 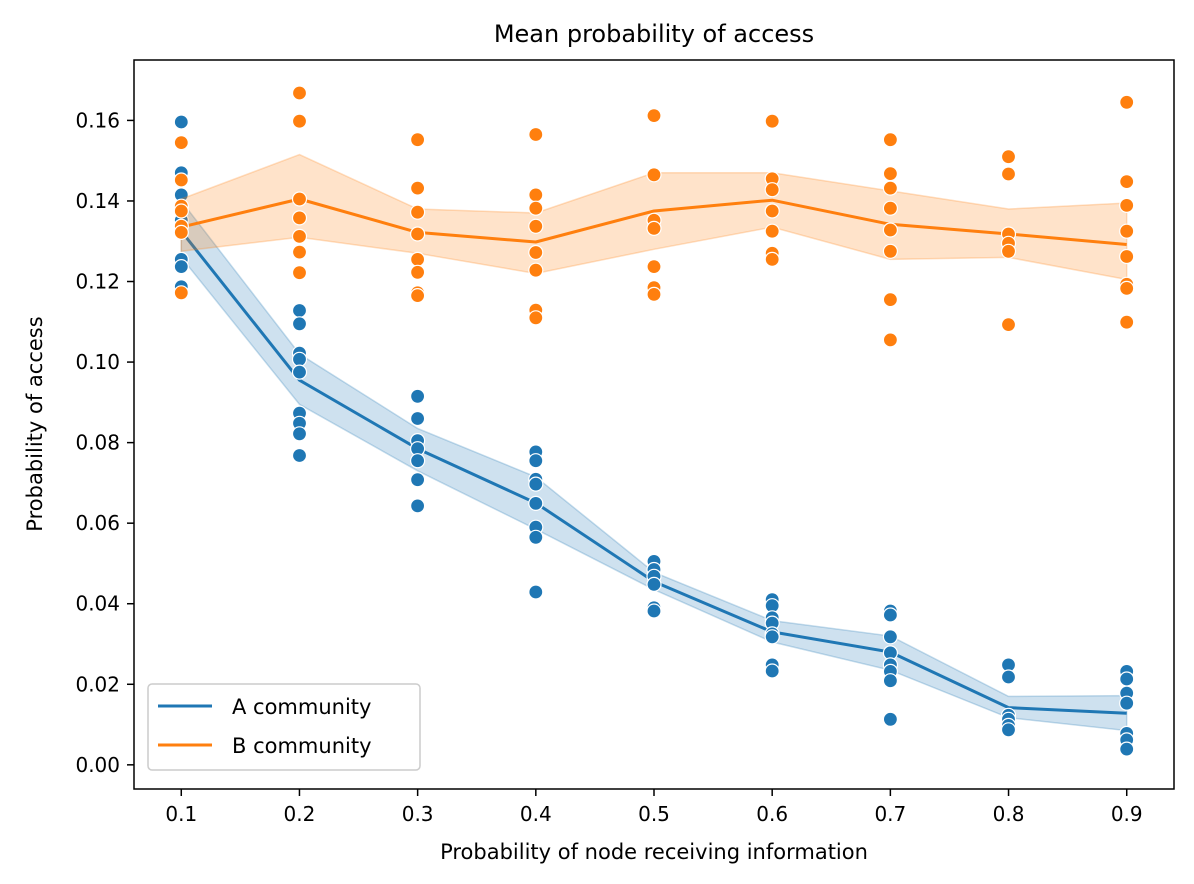 I want to click on mean-line-b-community, so click(x=653, y=221).